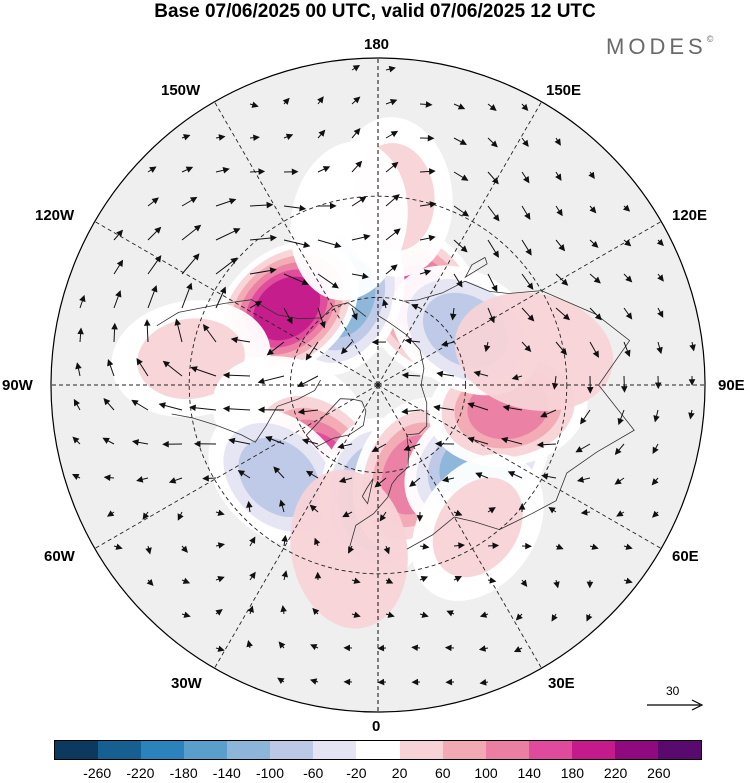 The width and height of the screenshot is (750, 783). What do you see at coordinates (17, 385) in the screenshot?
I see `lon-label-90w: 90W` at bounding box center [17, 385].